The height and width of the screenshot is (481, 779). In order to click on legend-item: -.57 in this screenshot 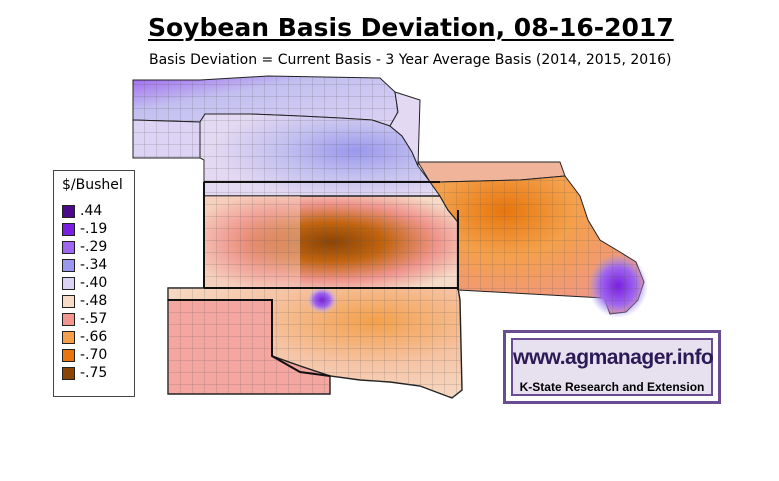, I will do `click(98, 319)`.